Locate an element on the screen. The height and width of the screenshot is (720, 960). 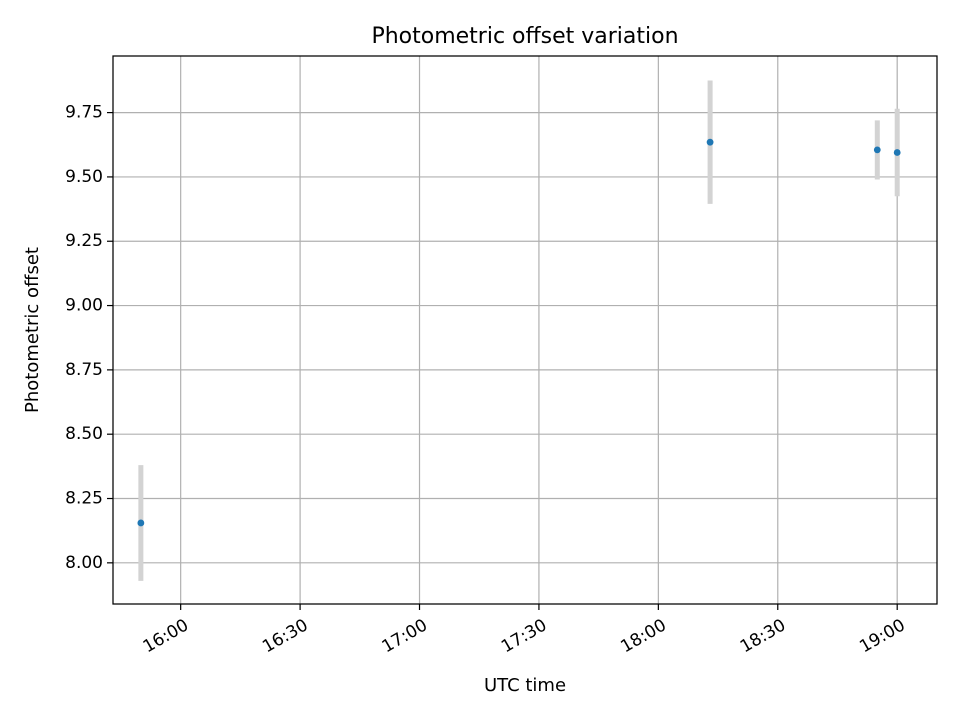
x-tick-label: 18:30 is located at coordinates (763, 636).